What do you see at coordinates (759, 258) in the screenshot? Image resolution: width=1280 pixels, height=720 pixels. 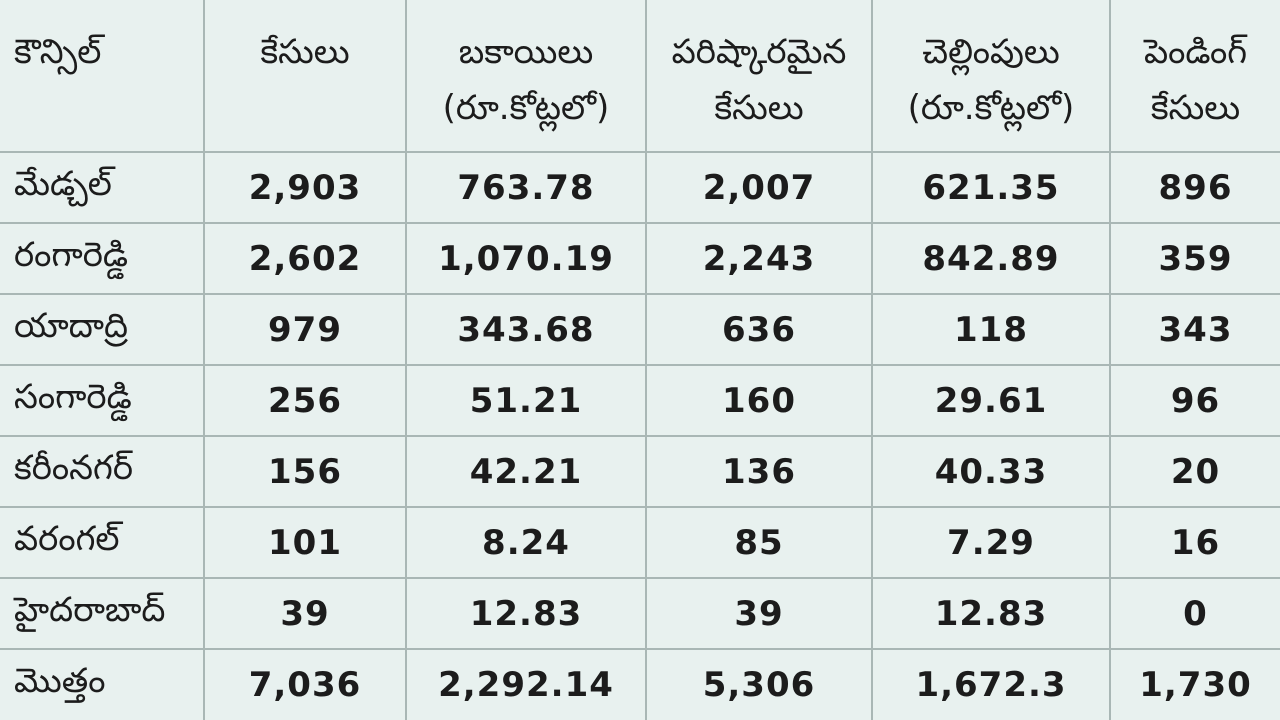 I see `resolved-cell: 2,243` at bounding box center [759, 258].